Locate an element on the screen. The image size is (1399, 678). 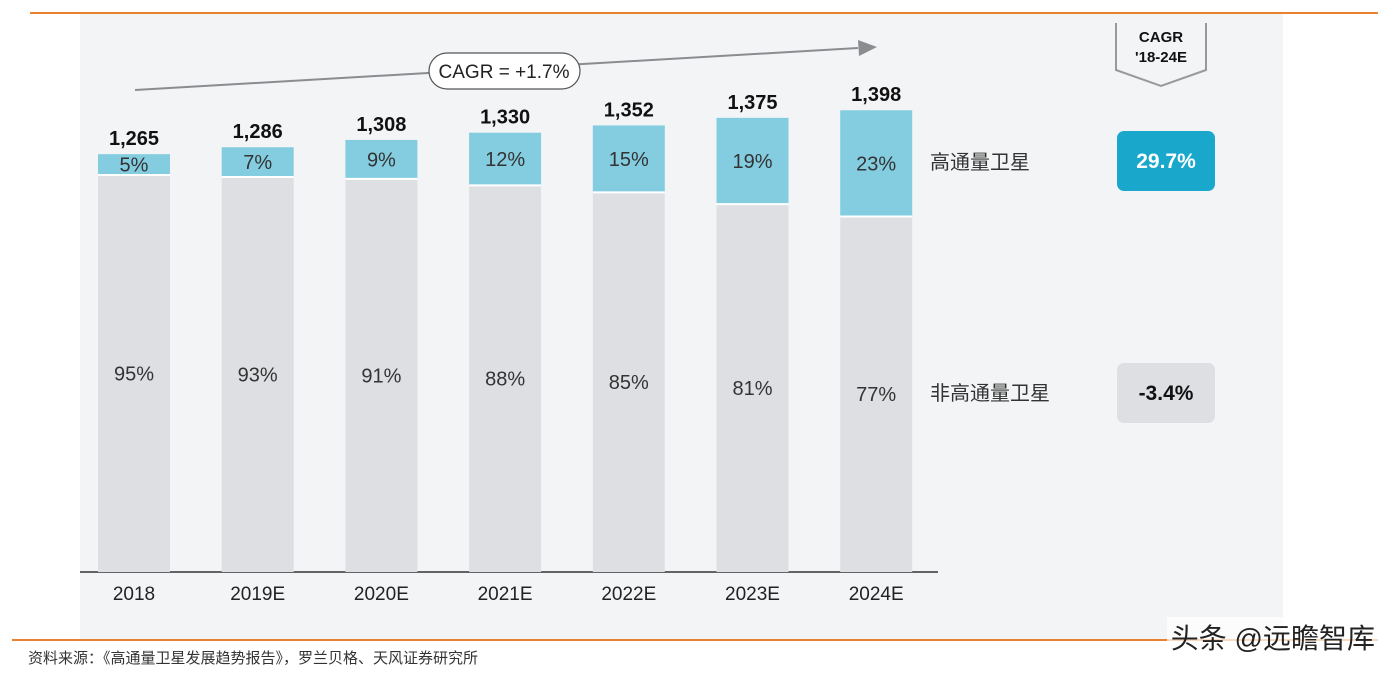
cagr-pill is located at coordinates (504, 71).